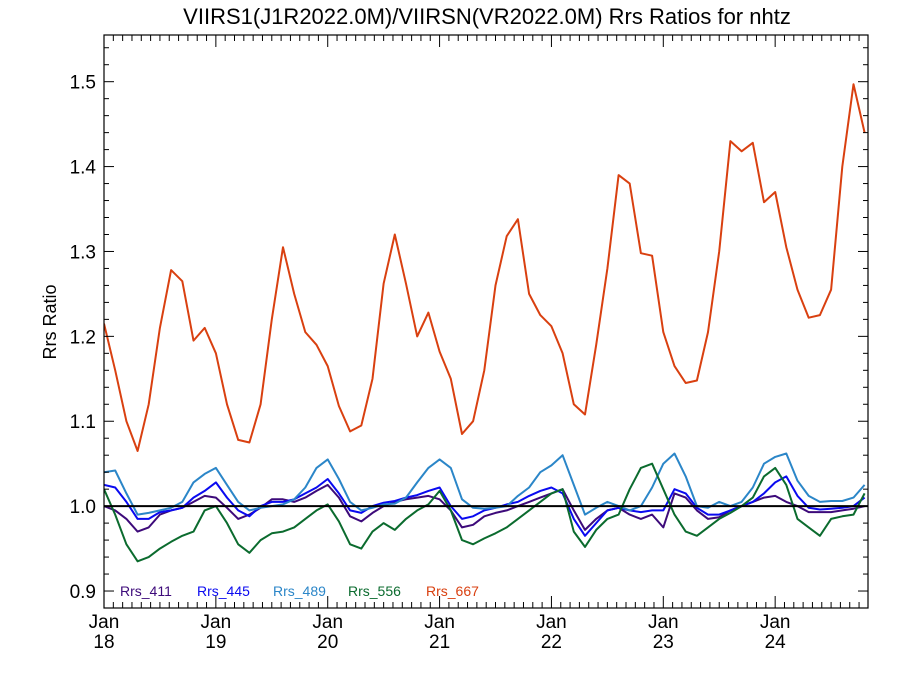 Image resolution: width=900 pixels, height=675 pixels. Describe the element at coordinates (83, 592) in the screenshot. I see `y-tick-label: 0.9` at that location.